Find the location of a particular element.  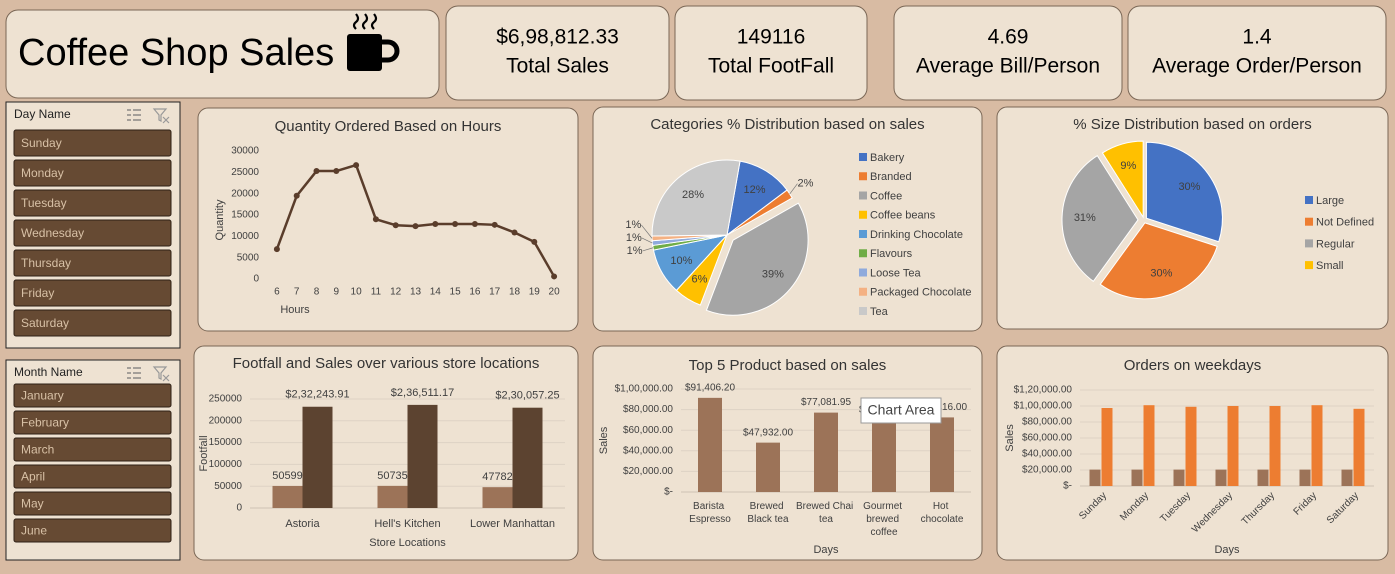

x-tick-label: 11 is located at coordinates (376, 292).